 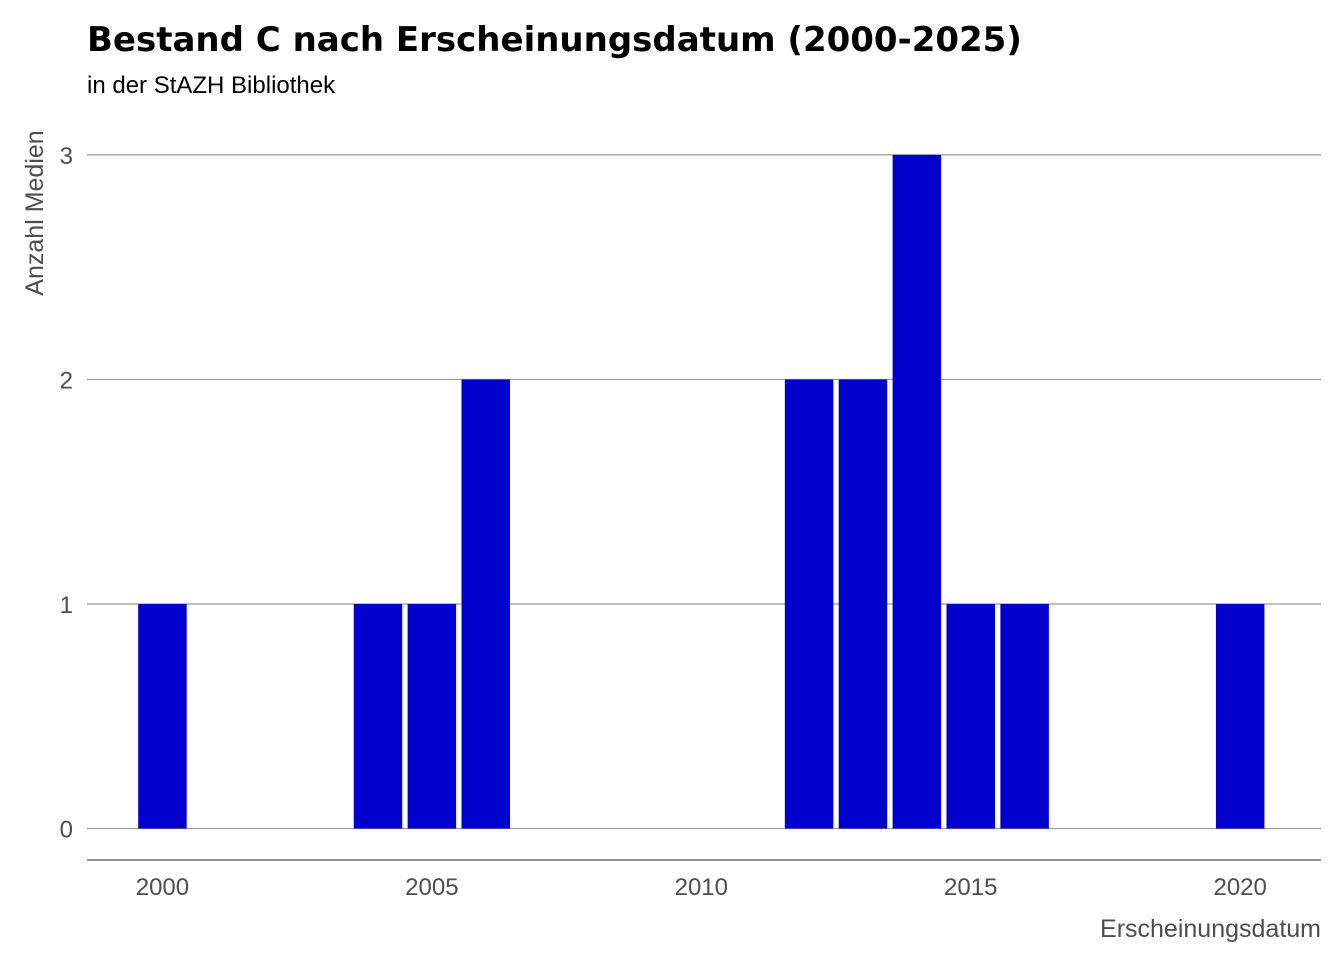 I want to click on y-tick-labels: 0 1 2 3, so click(x=66, y=493).